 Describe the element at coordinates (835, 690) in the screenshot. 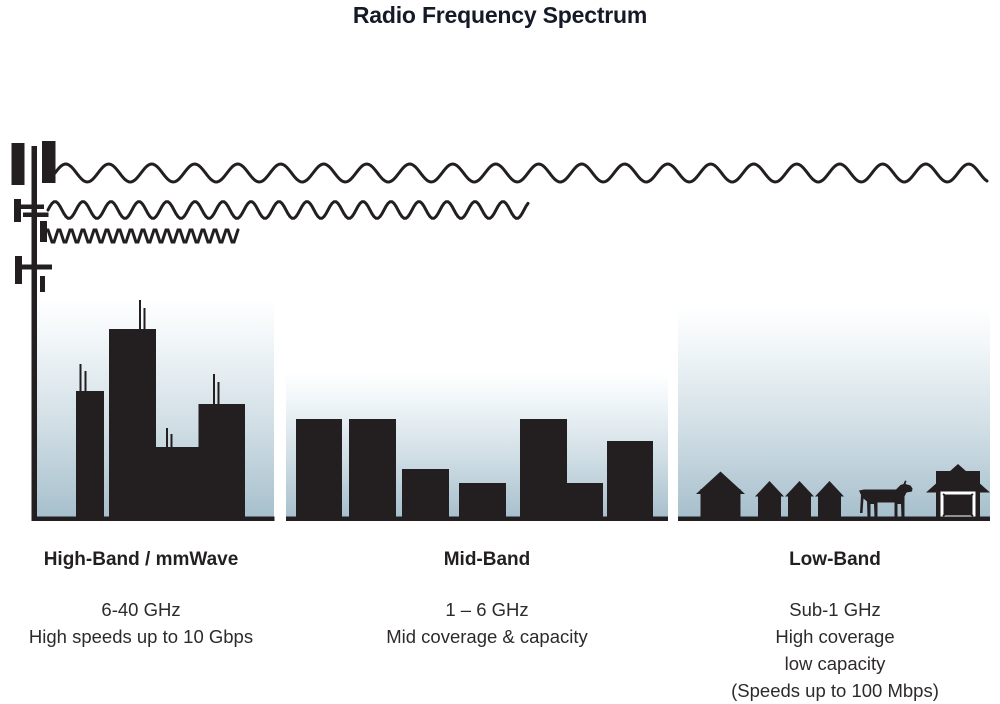

I see `band-detail: (Speeds up to 100 Mbps)` at that location.